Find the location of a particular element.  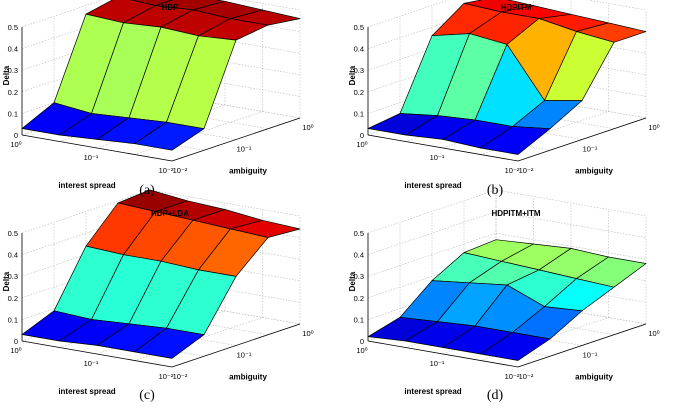

surface is located at coordinates (507, 300).